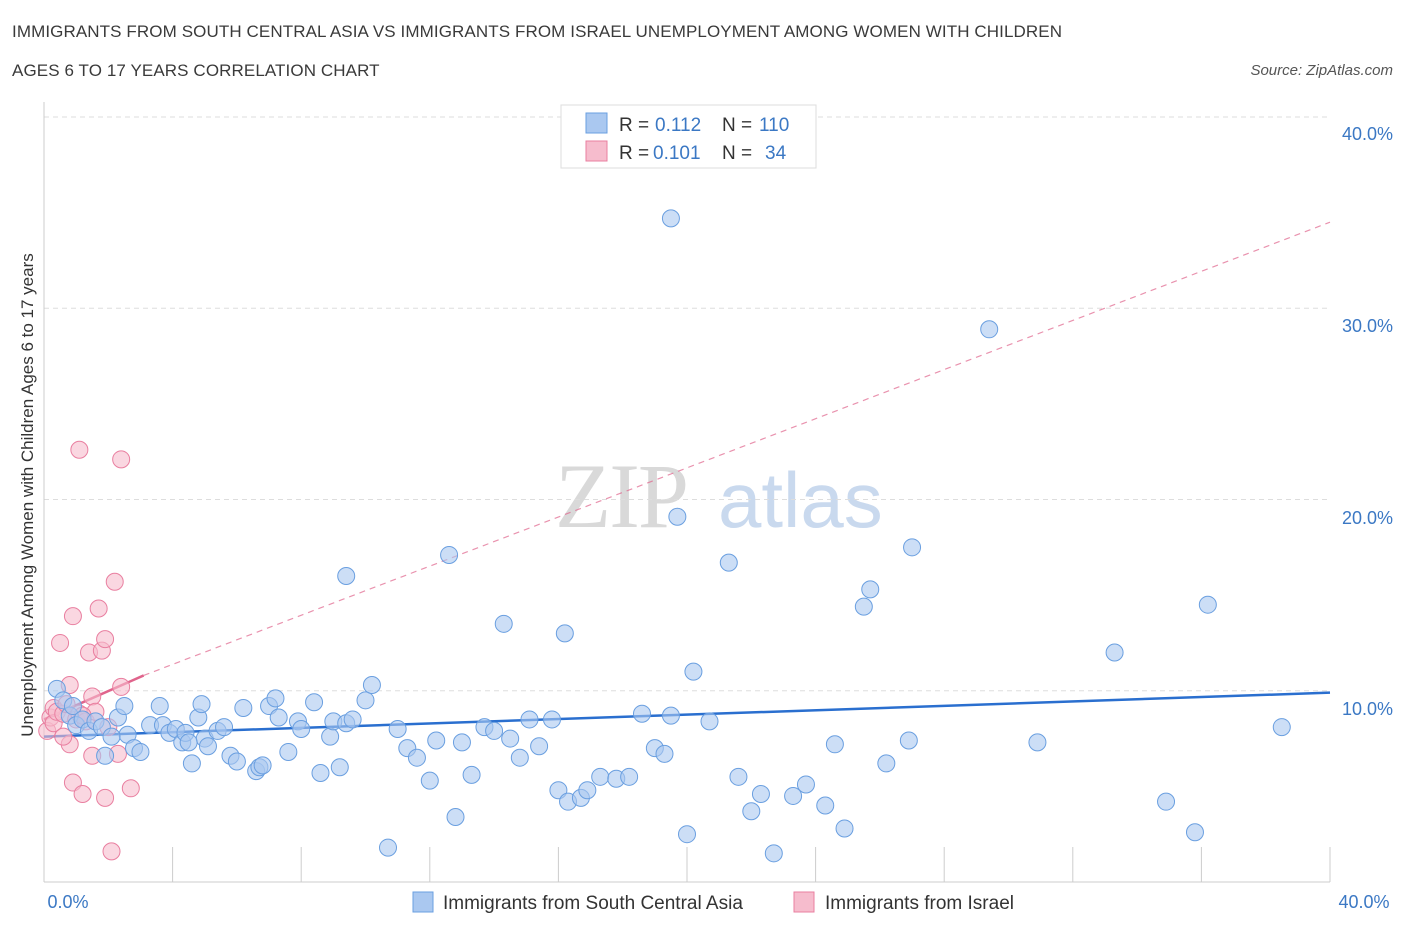  Describe the element at coordinates (776, 153) in the screenshot. I see `legend-n-value-2: 34` at that location.